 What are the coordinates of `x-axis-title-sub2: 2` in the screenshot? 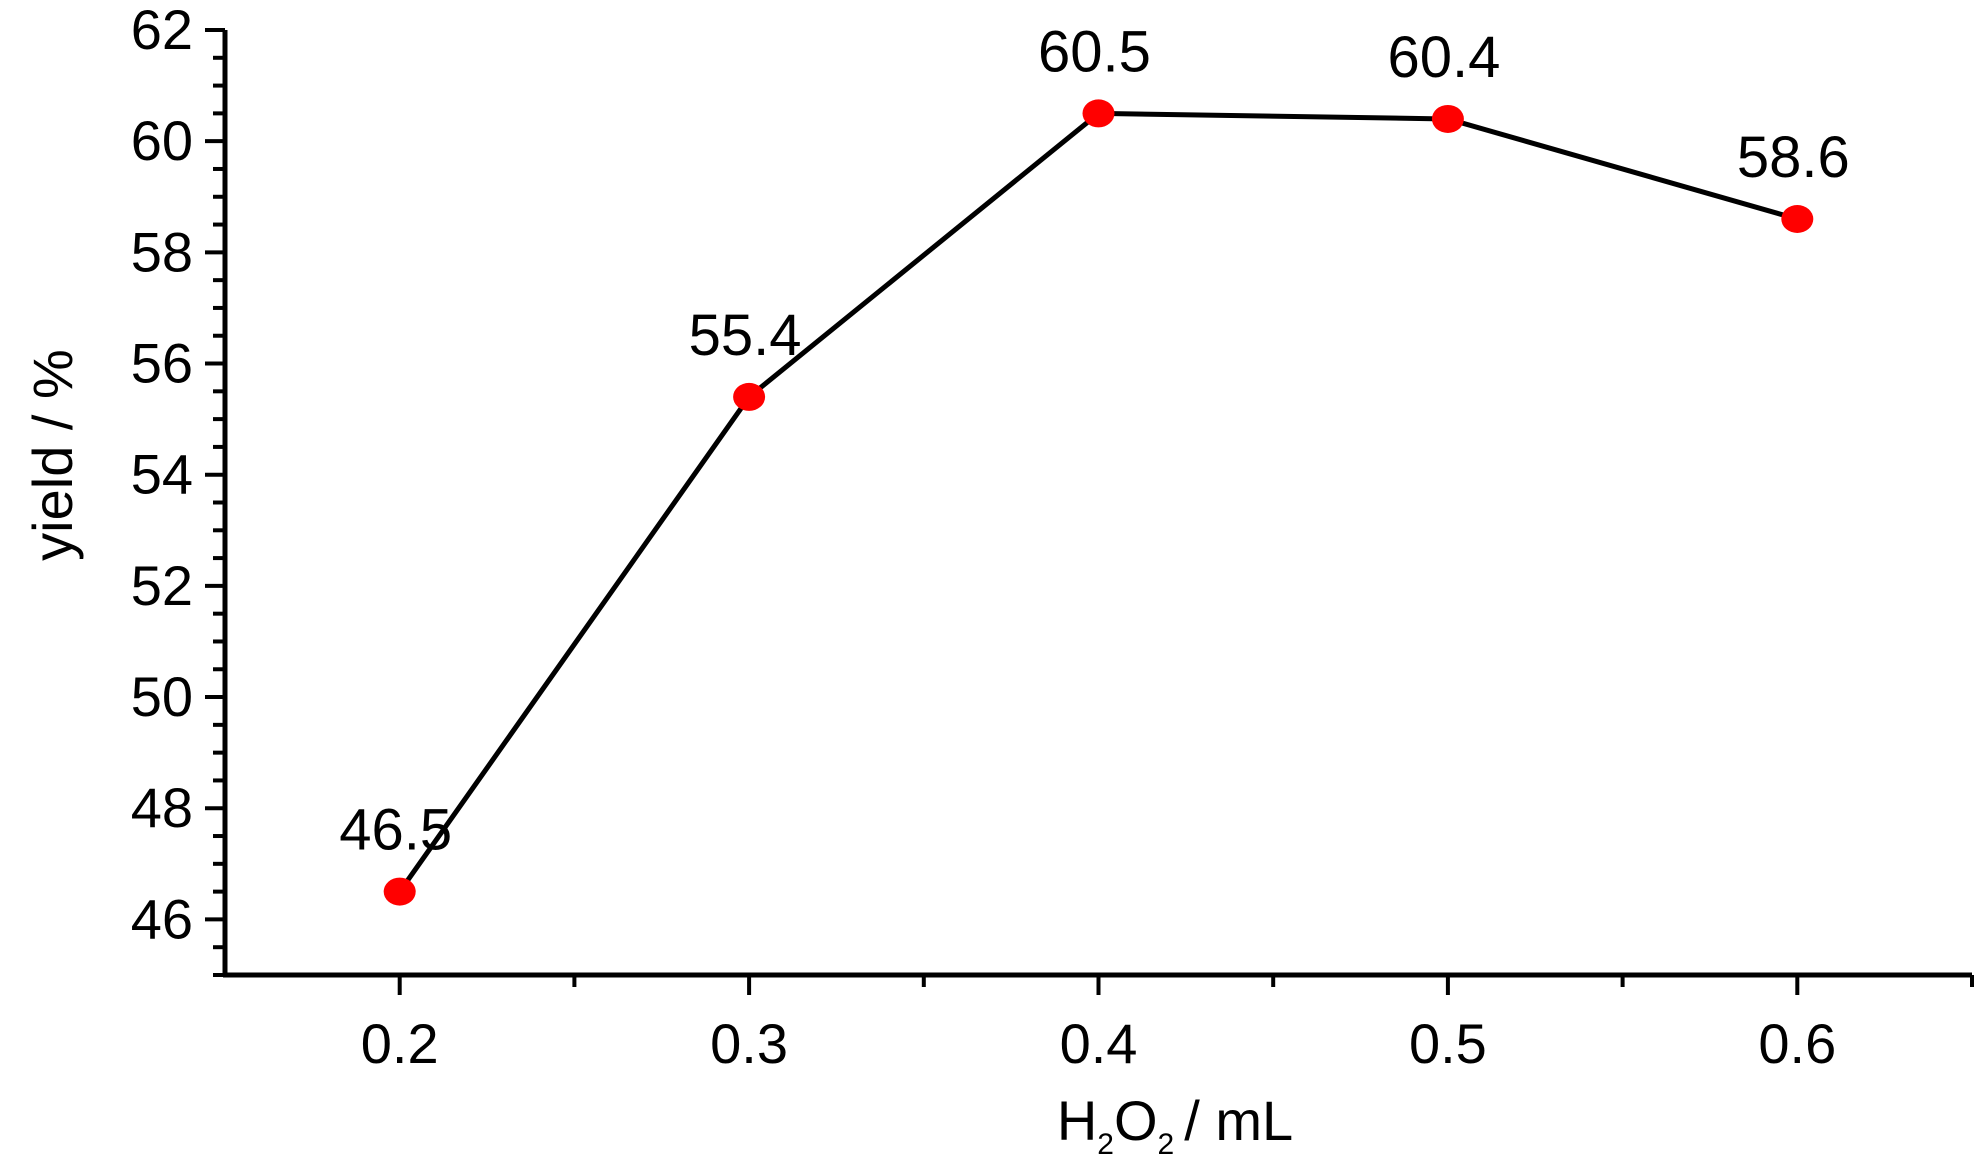 It's located at (1166, 1142).